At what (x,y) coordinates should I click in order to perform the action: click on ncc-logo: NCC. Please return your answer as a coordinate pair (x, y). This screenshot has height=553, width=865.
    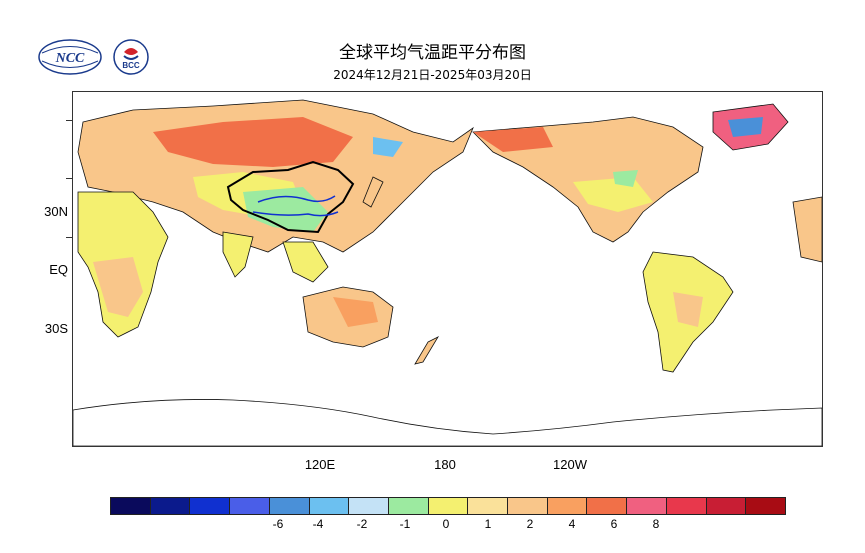
    Looking at the image, I should click on (70, 57).